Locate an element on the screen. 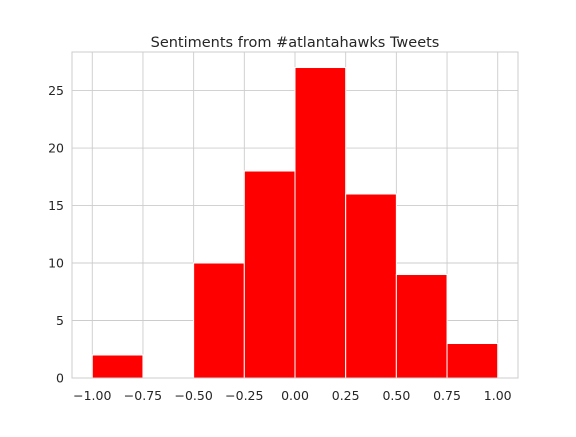  x-tick-label: −0.25 is located at coordinates (244, 395).